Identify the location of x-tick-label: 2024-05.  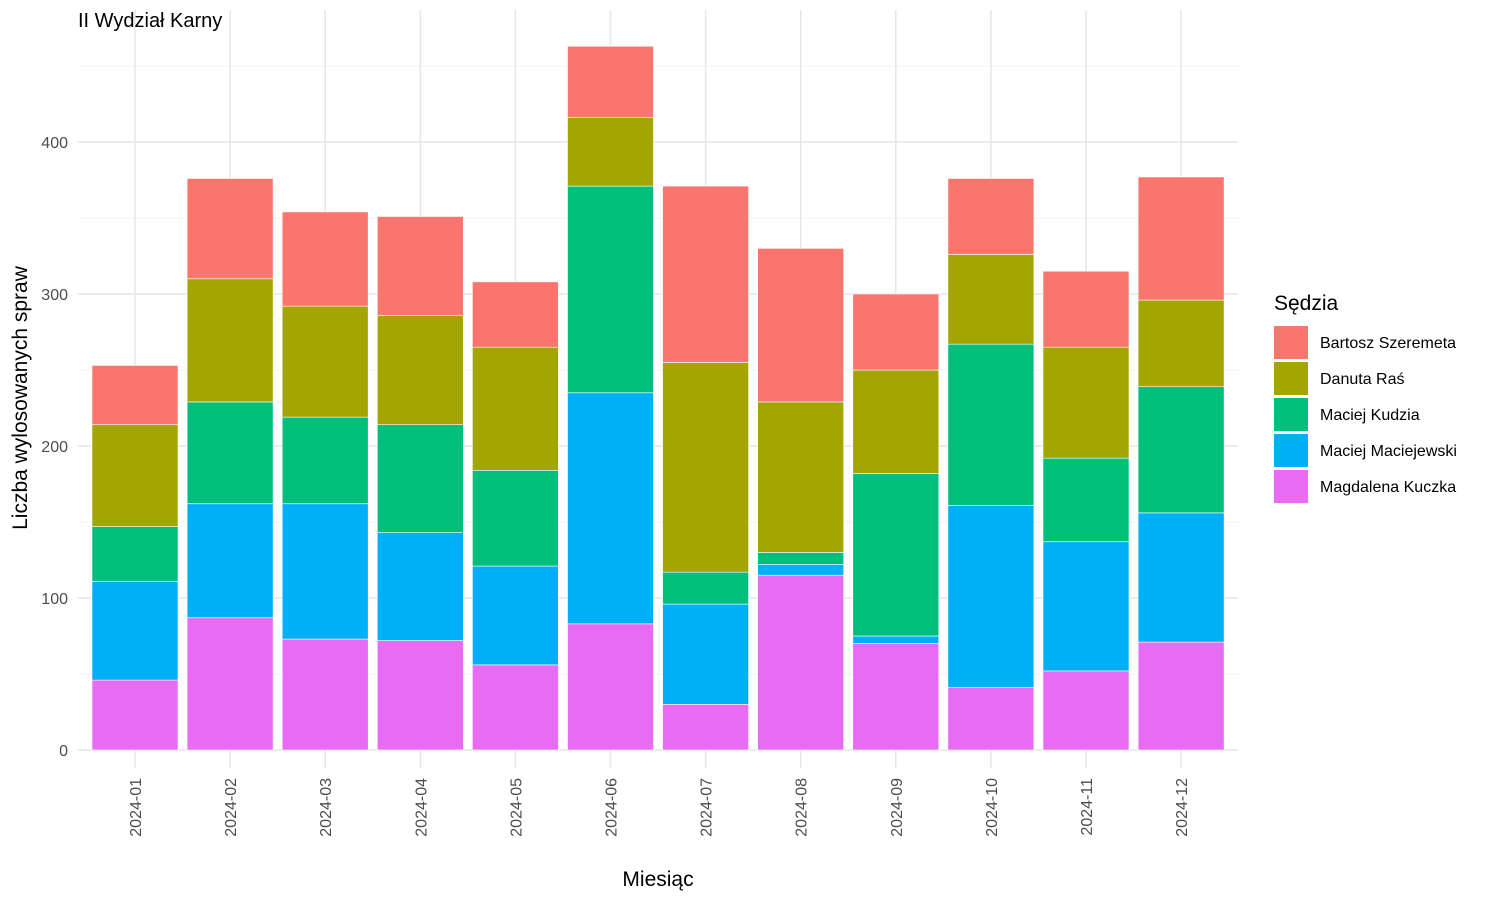
(516, 807).